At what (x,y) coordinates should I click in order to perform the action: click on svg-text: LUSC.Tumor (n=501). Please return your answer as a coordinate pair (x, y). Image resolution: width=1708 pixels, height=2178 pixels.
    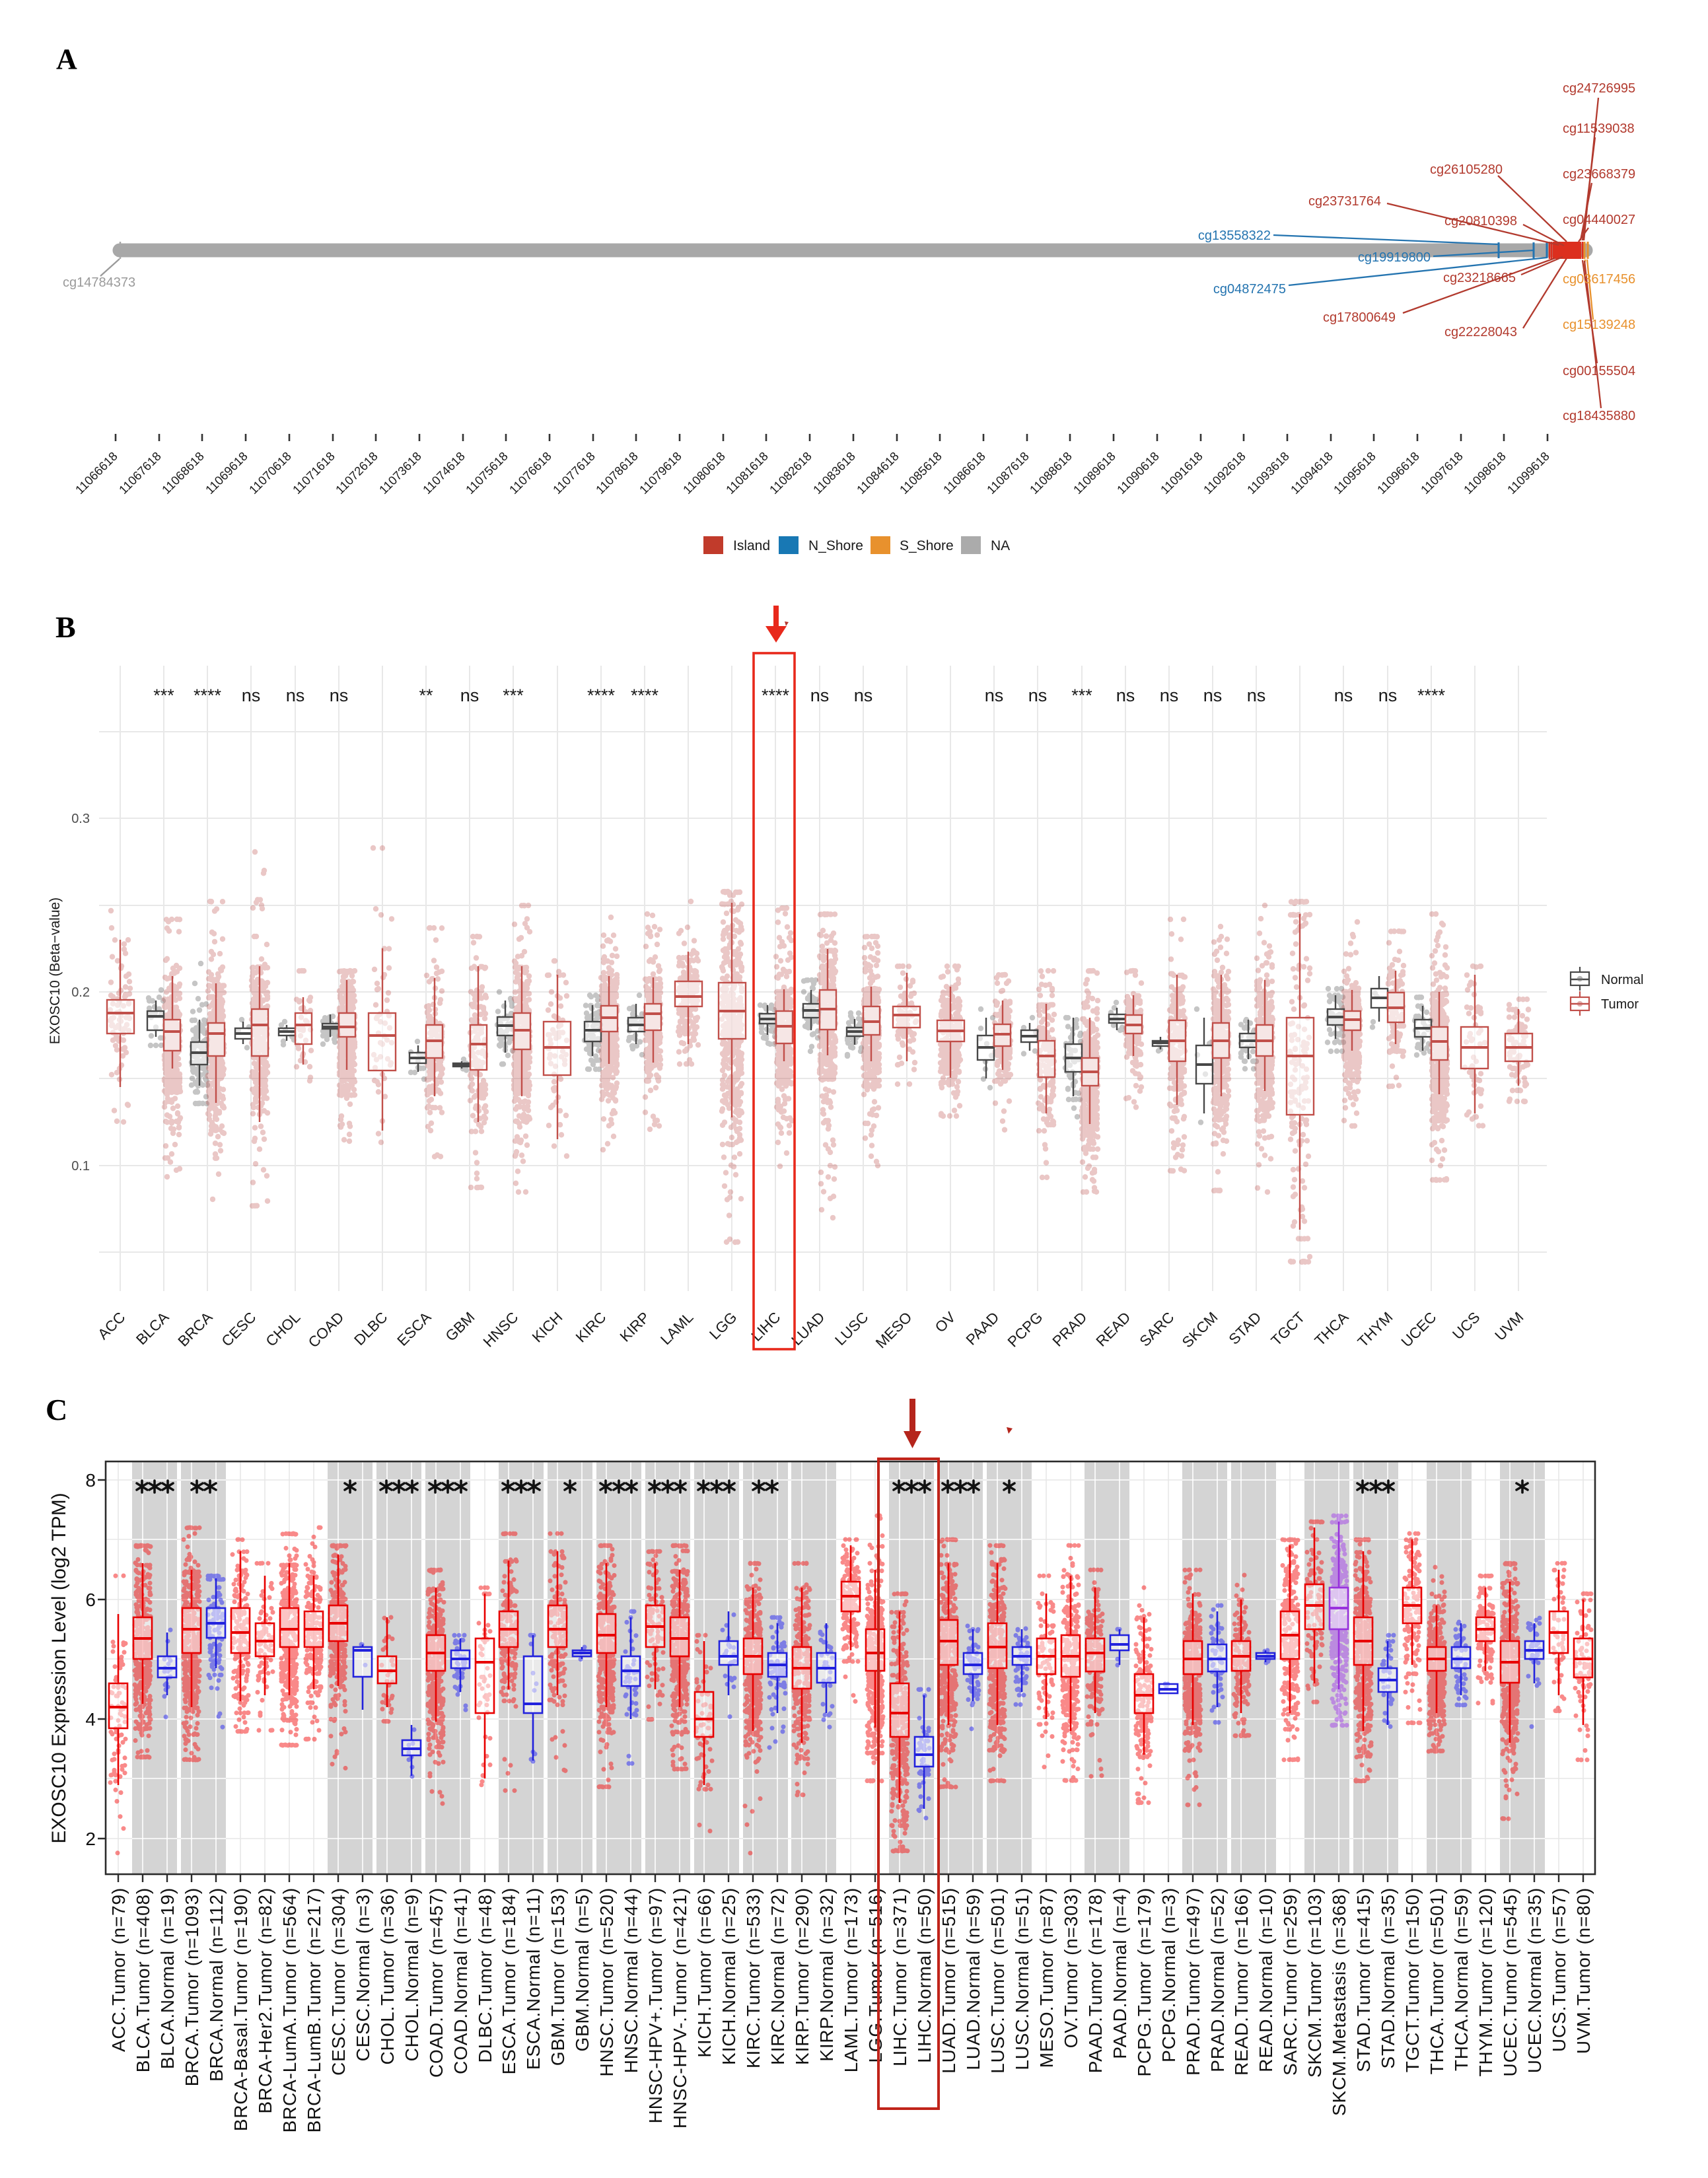
    Looking at the image, I should click on (998, 1980).